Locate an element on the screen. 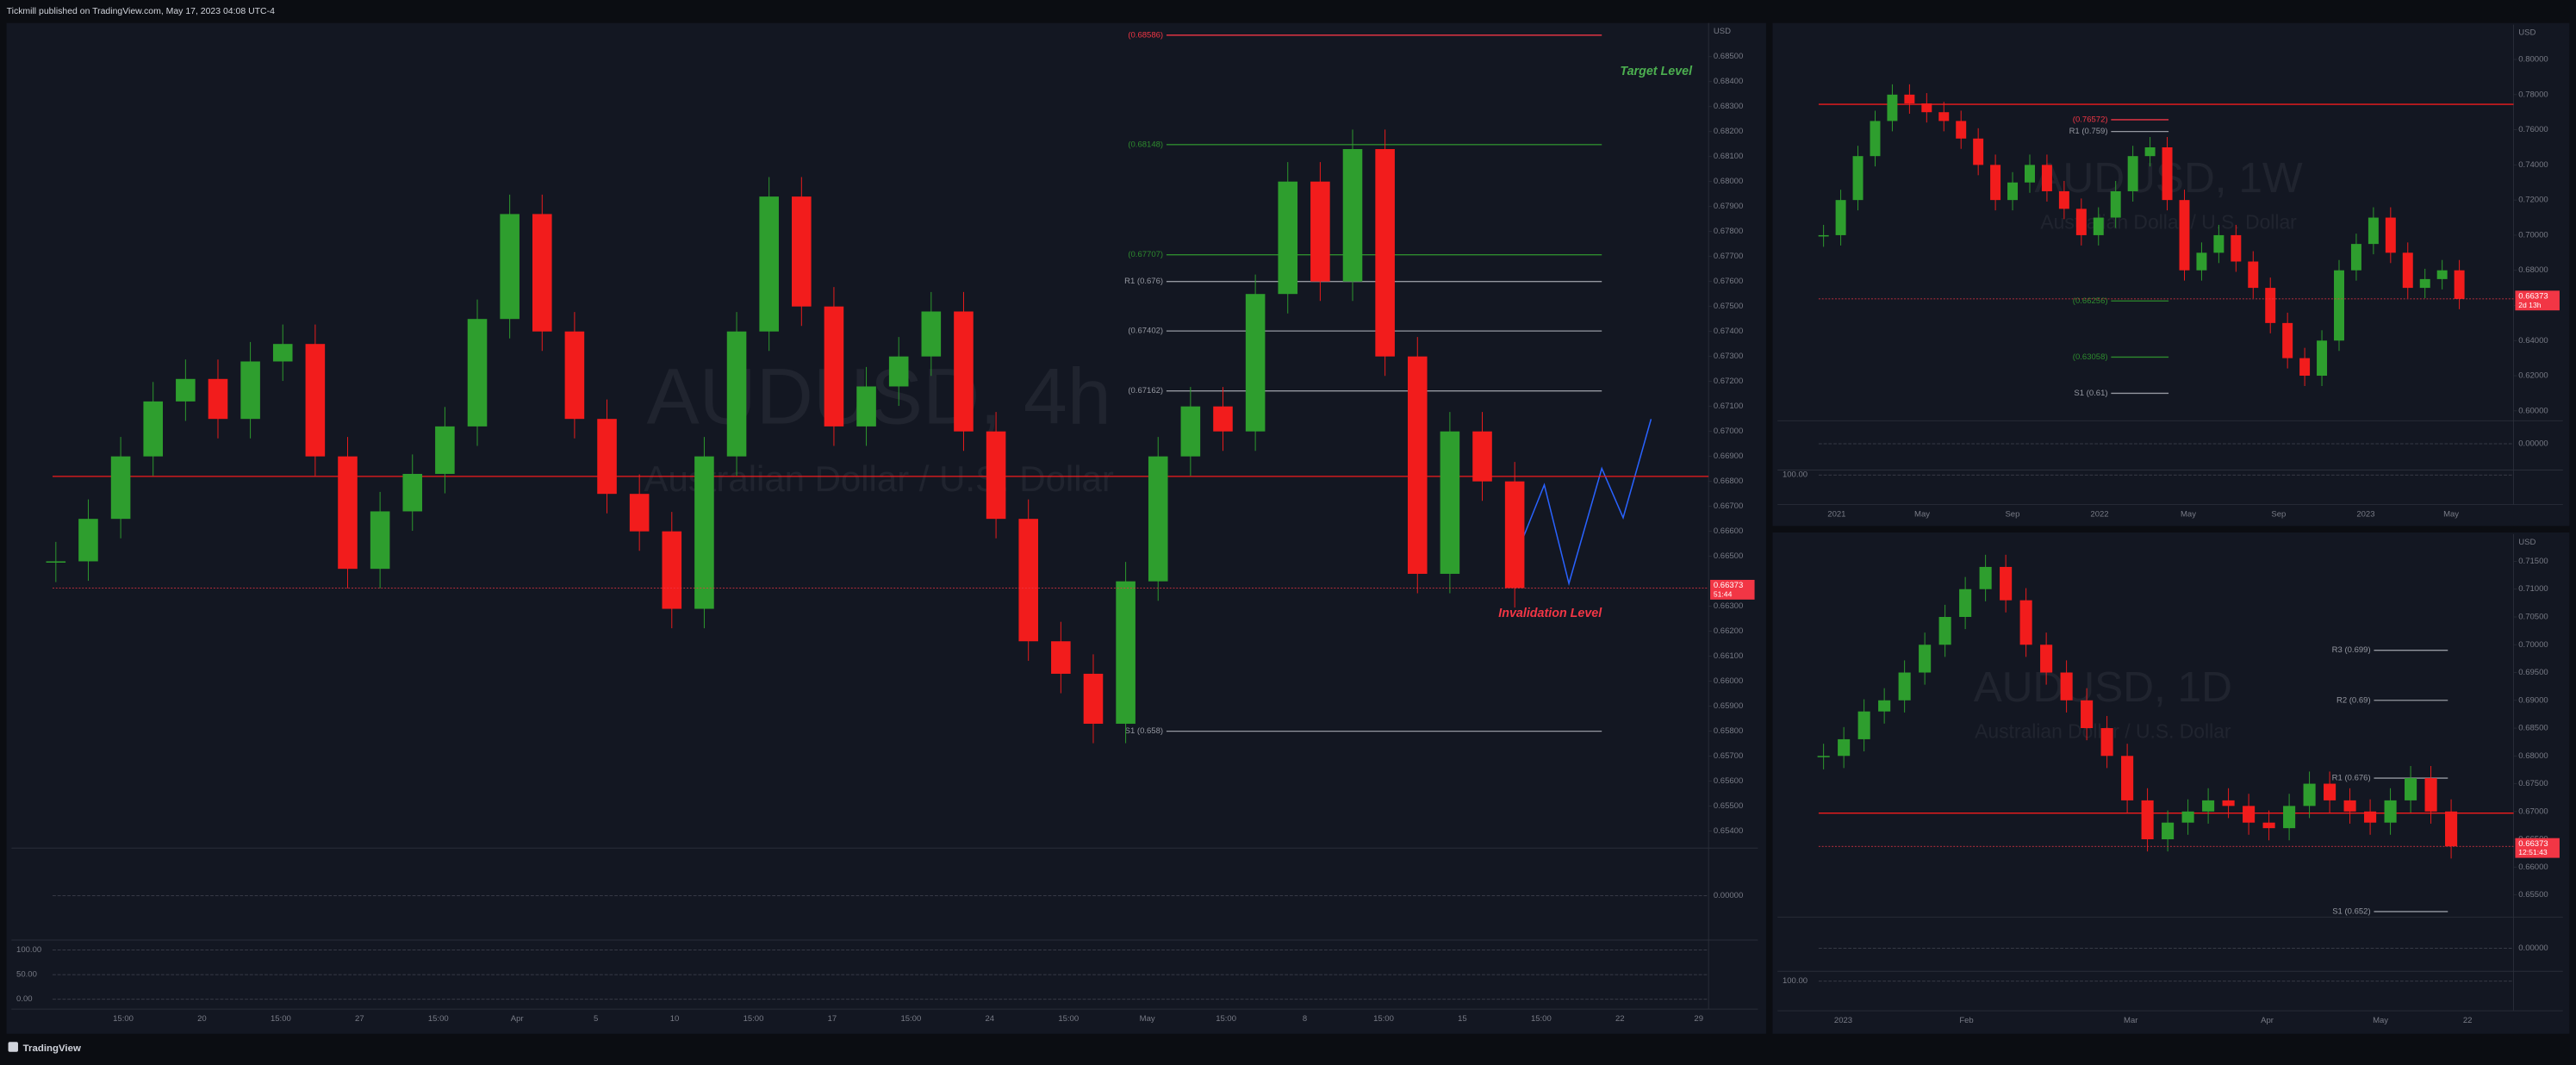 Image resolution: width=2576 pixels, height=1065 pixels. last-price: 0.66373 is located at coordinates (2533, 297).